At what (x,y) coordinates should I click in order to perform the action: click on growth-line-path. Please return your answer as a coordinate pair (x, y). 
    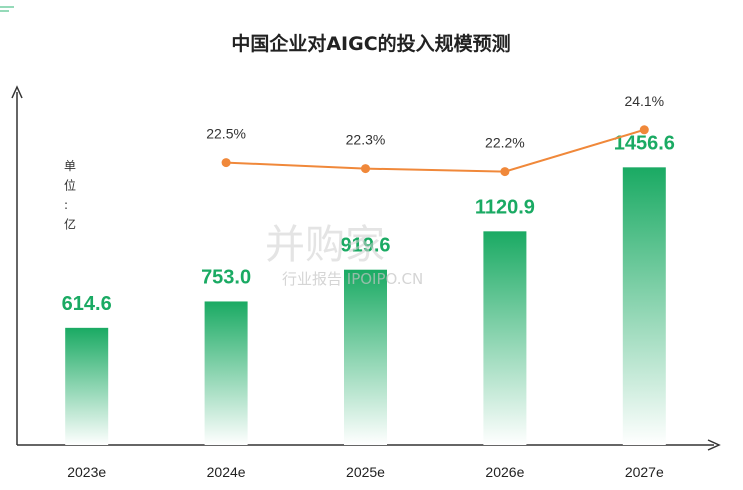
    Looking at the image, I should click on (435, 150).